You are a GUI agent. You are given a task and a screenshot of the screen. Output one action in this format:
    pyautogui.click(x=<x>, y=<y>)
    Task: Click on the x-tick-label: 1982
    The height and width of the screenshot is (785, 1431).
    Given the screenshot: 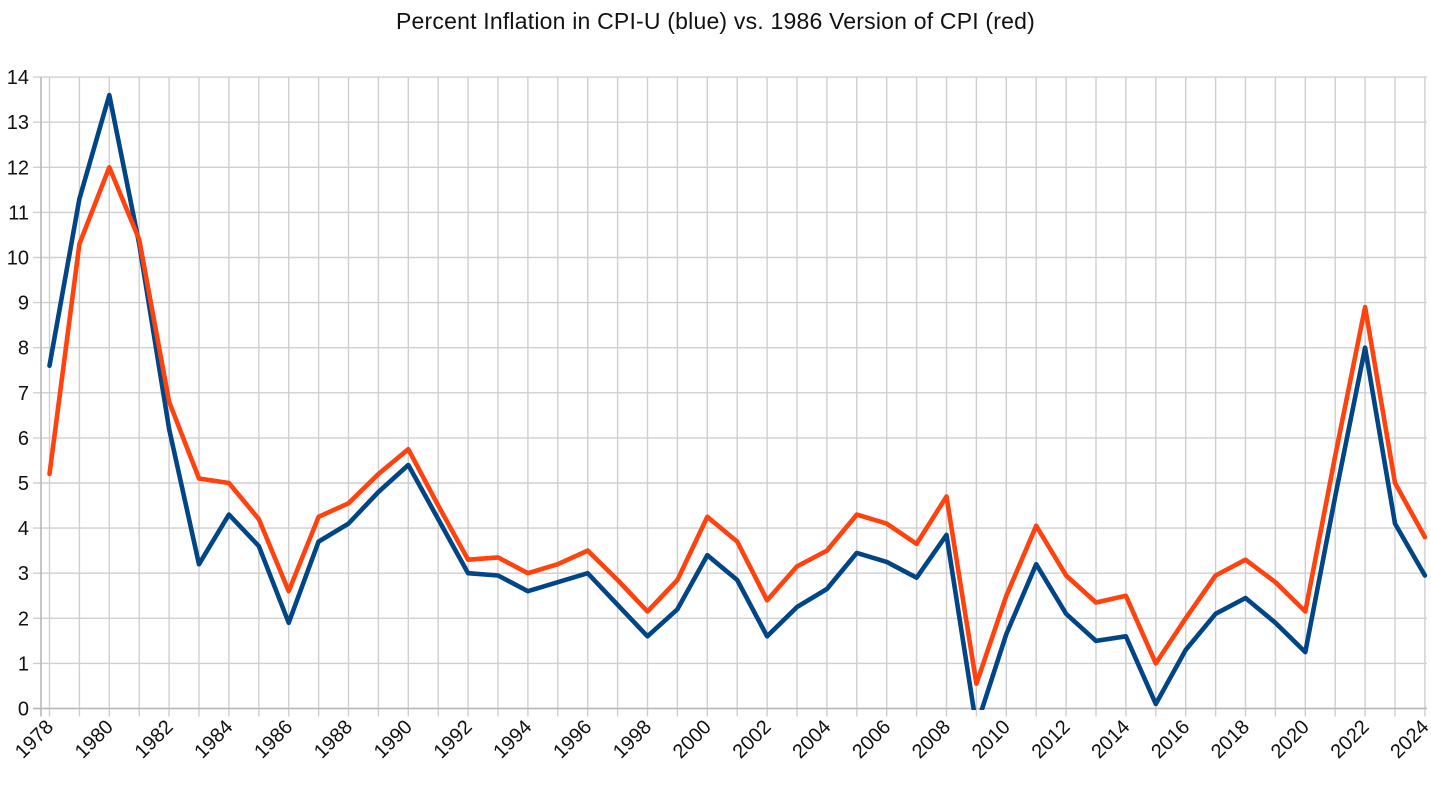 What is the action you would take?
    pyautogui.click(x=154, y=739)
    